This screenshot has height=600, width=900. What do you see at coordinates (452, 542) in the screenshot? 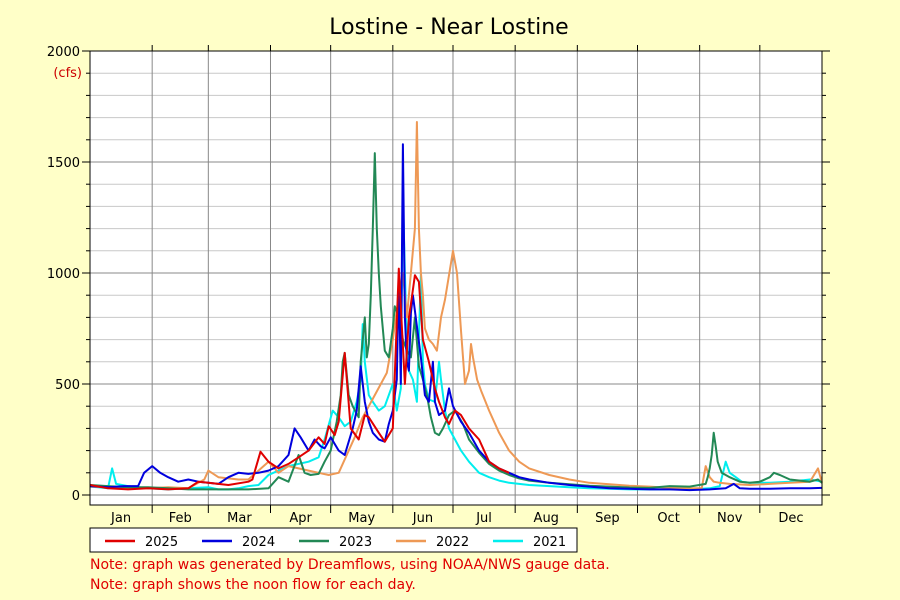
I see `legend-label-2022: 2022` at bounding box center [452, 542].